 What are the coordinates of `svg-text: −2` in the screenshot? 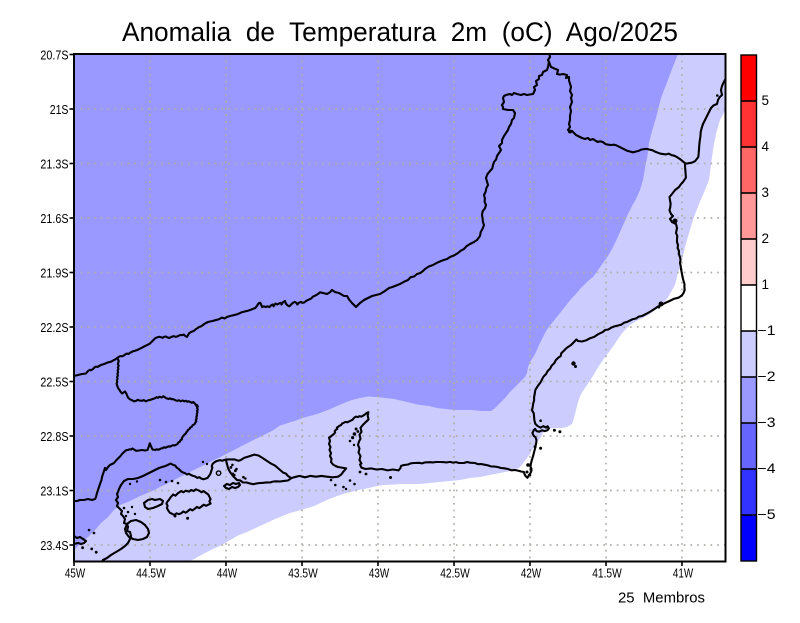 It's located at (767, 376).